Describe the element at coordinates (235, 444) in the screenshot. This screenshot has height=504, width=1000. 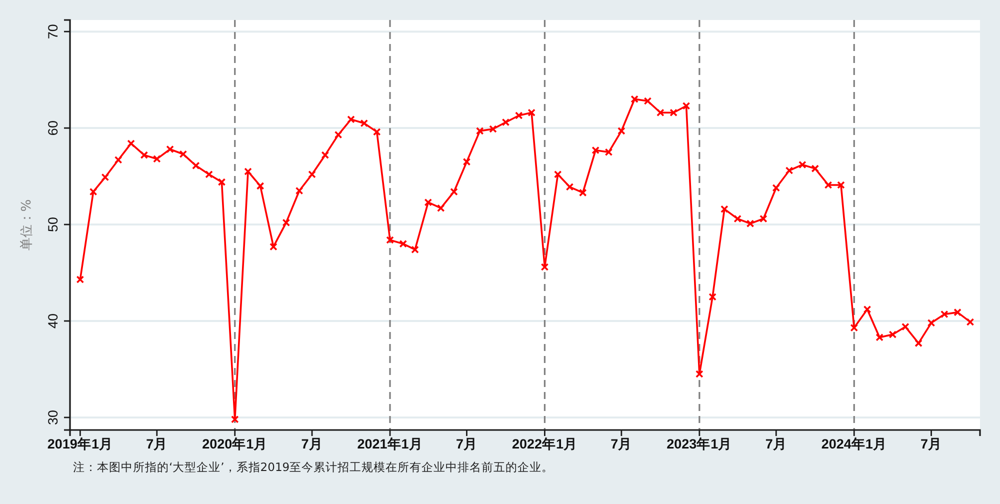
I see `x-tick-label: 2020年1月` at that location.